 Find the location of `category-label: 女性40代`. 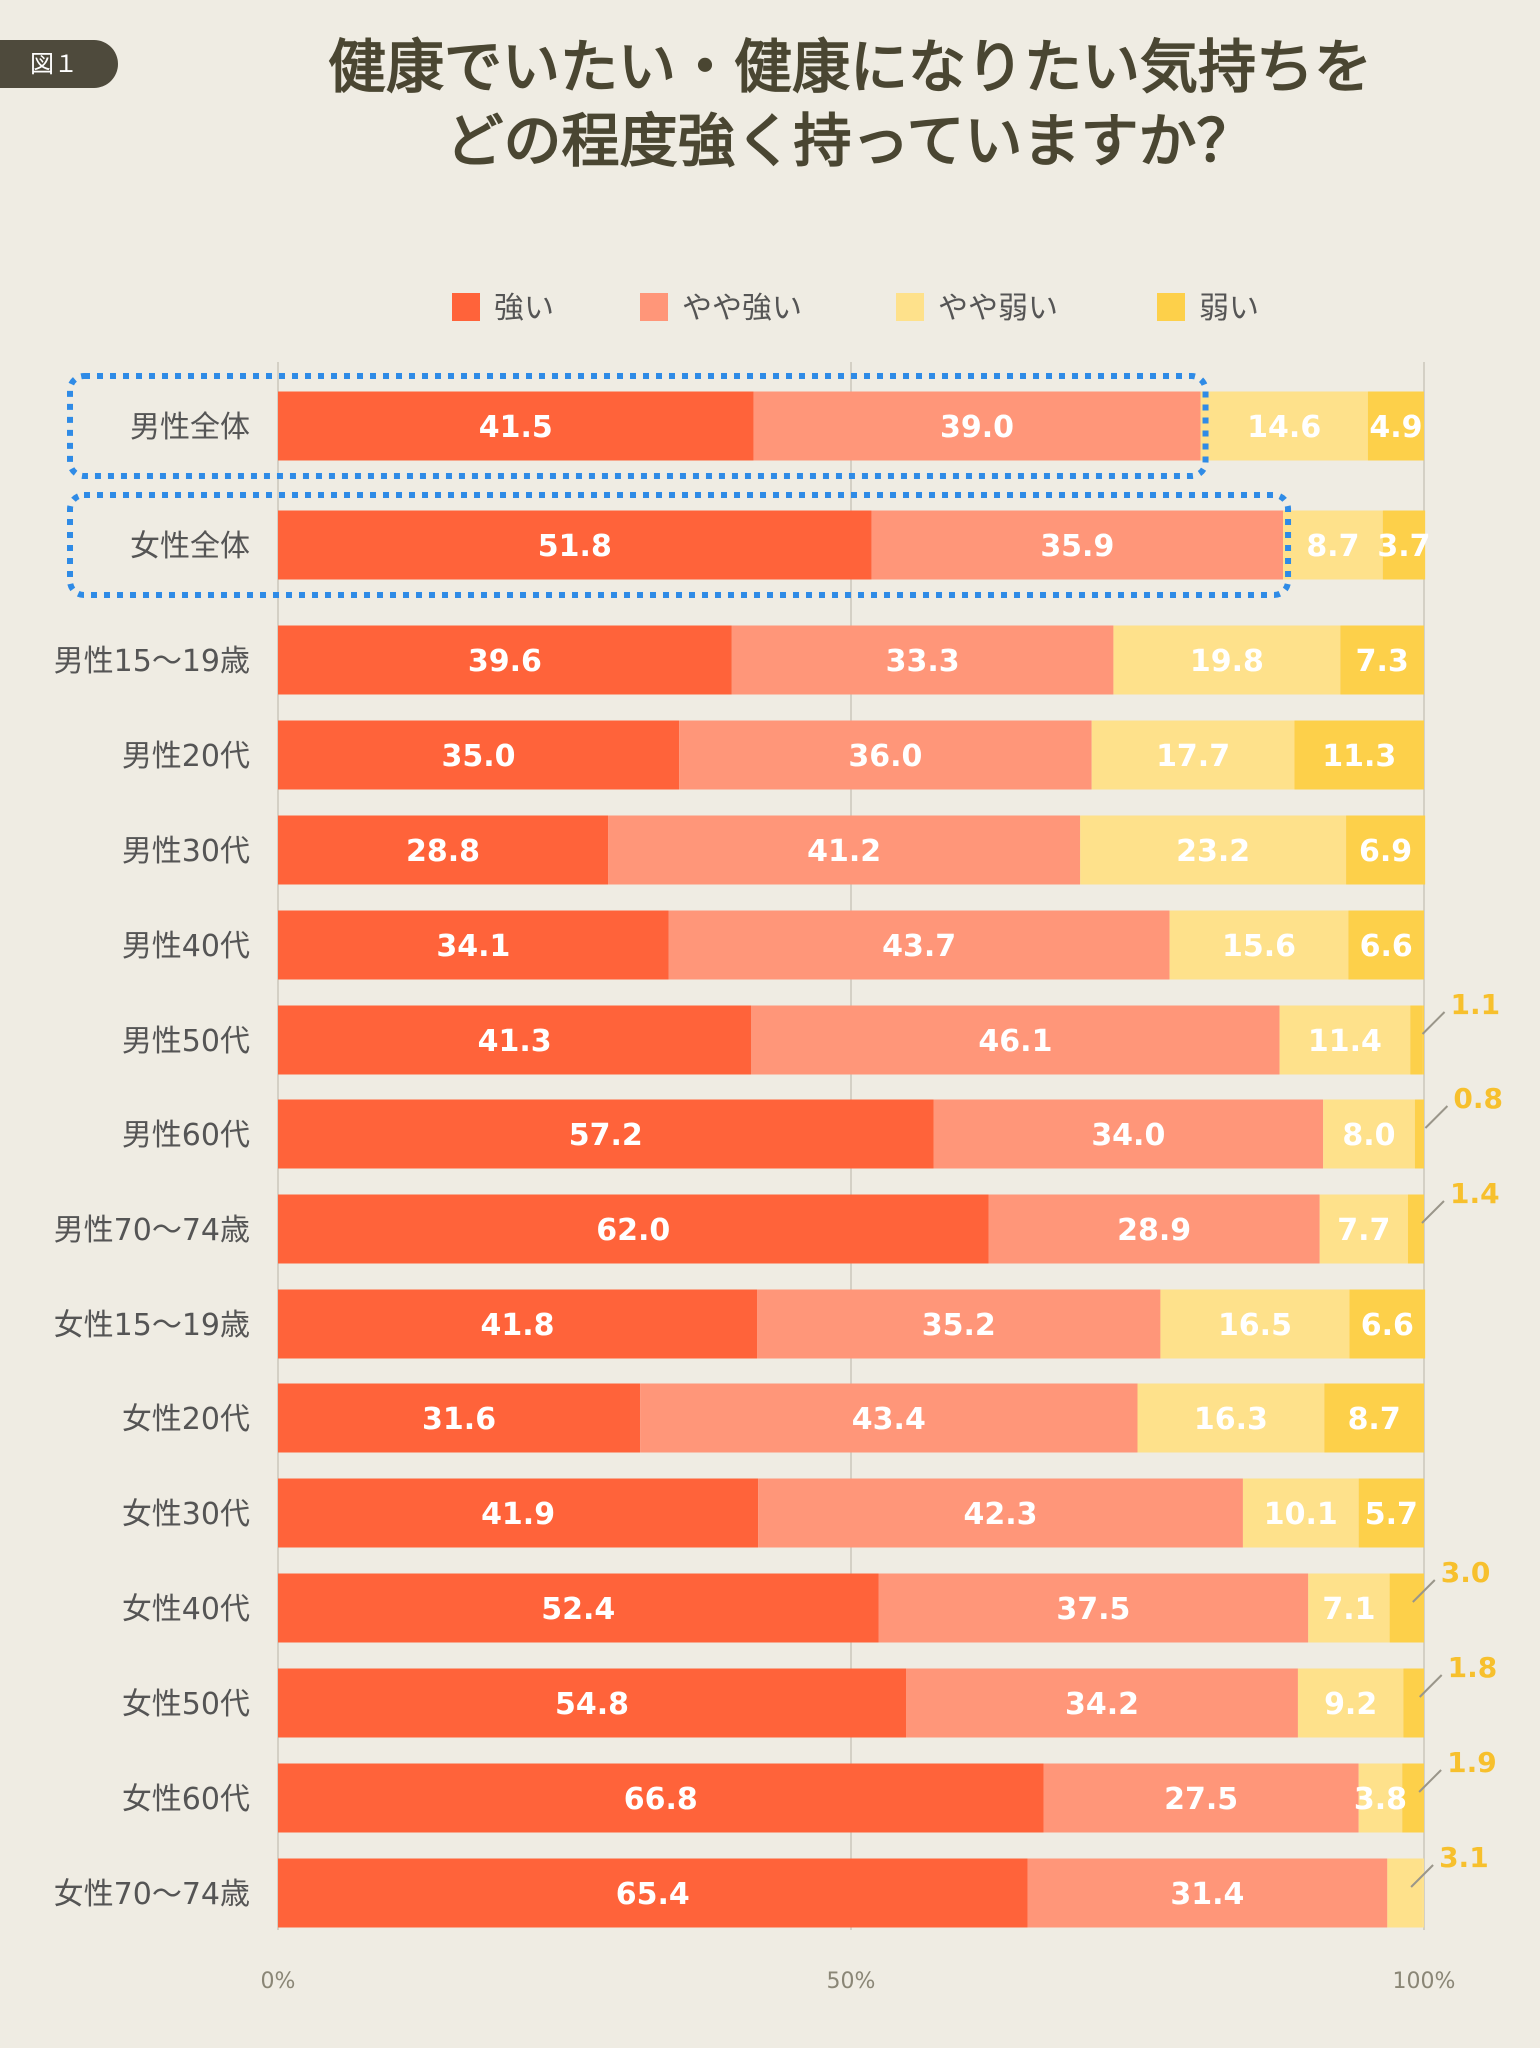

category-label: 女性40代 is located at coordinates (186, 1609).